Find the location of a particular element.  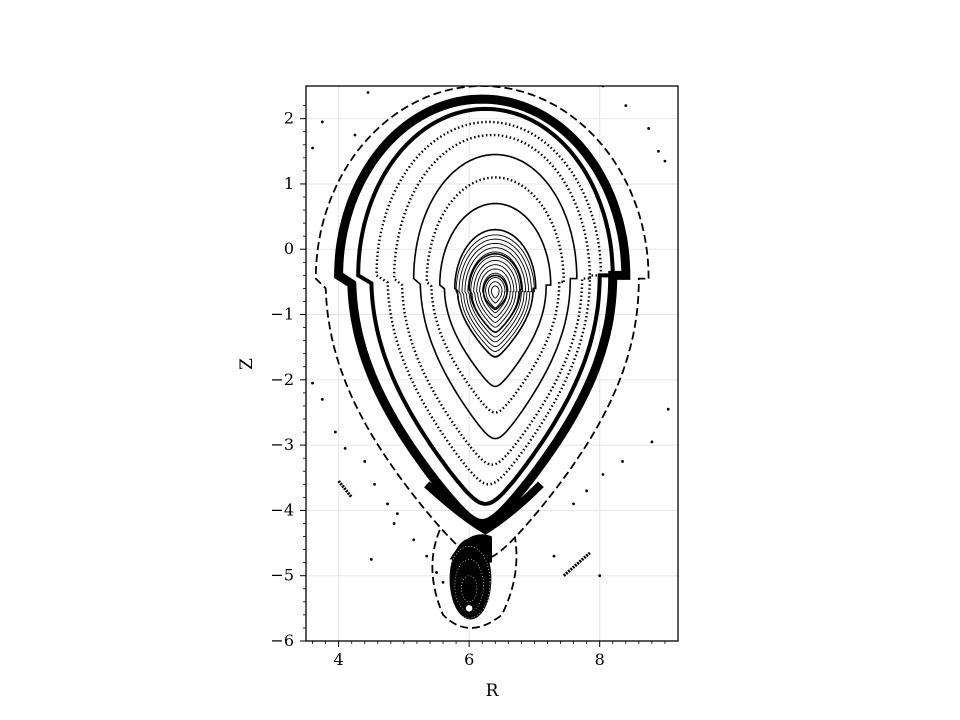

y-tick-label: −6 is located at coordinates (282, 640).